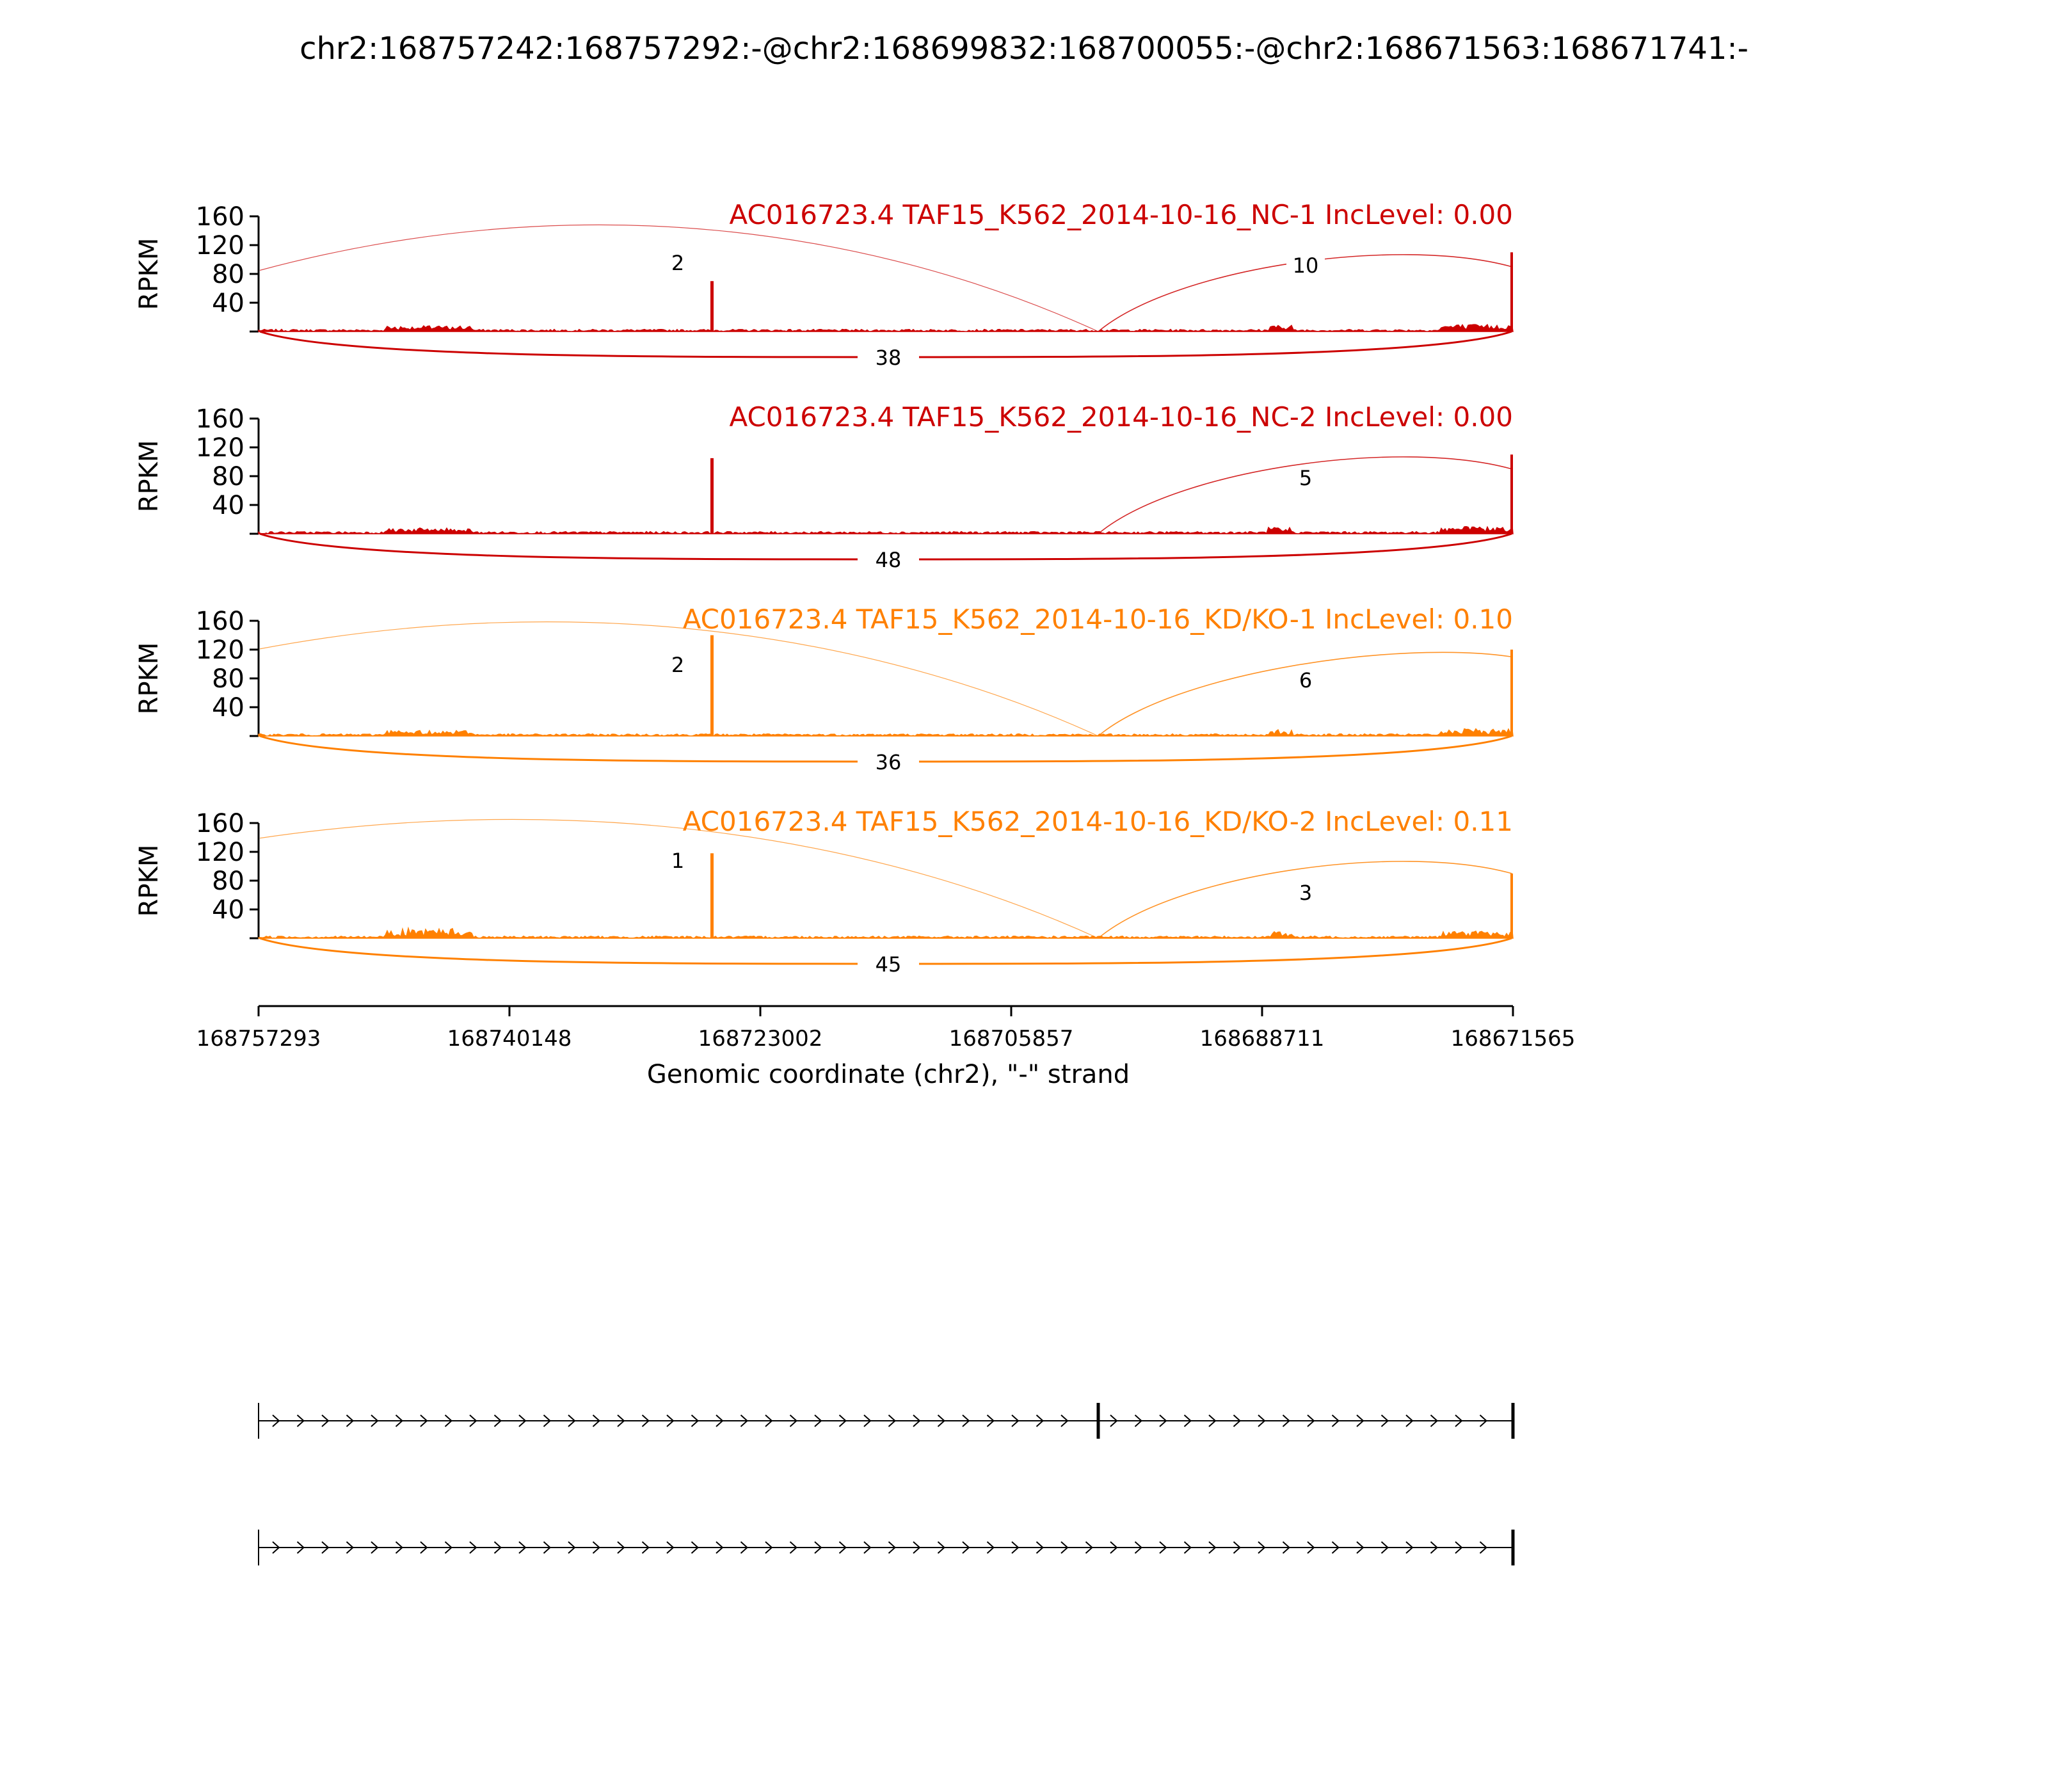 This screenshot has width=2048, height=1792. Describe the element at coordinates (1305, 893) in the screenshot. I see `junction-count: 3` at that location.